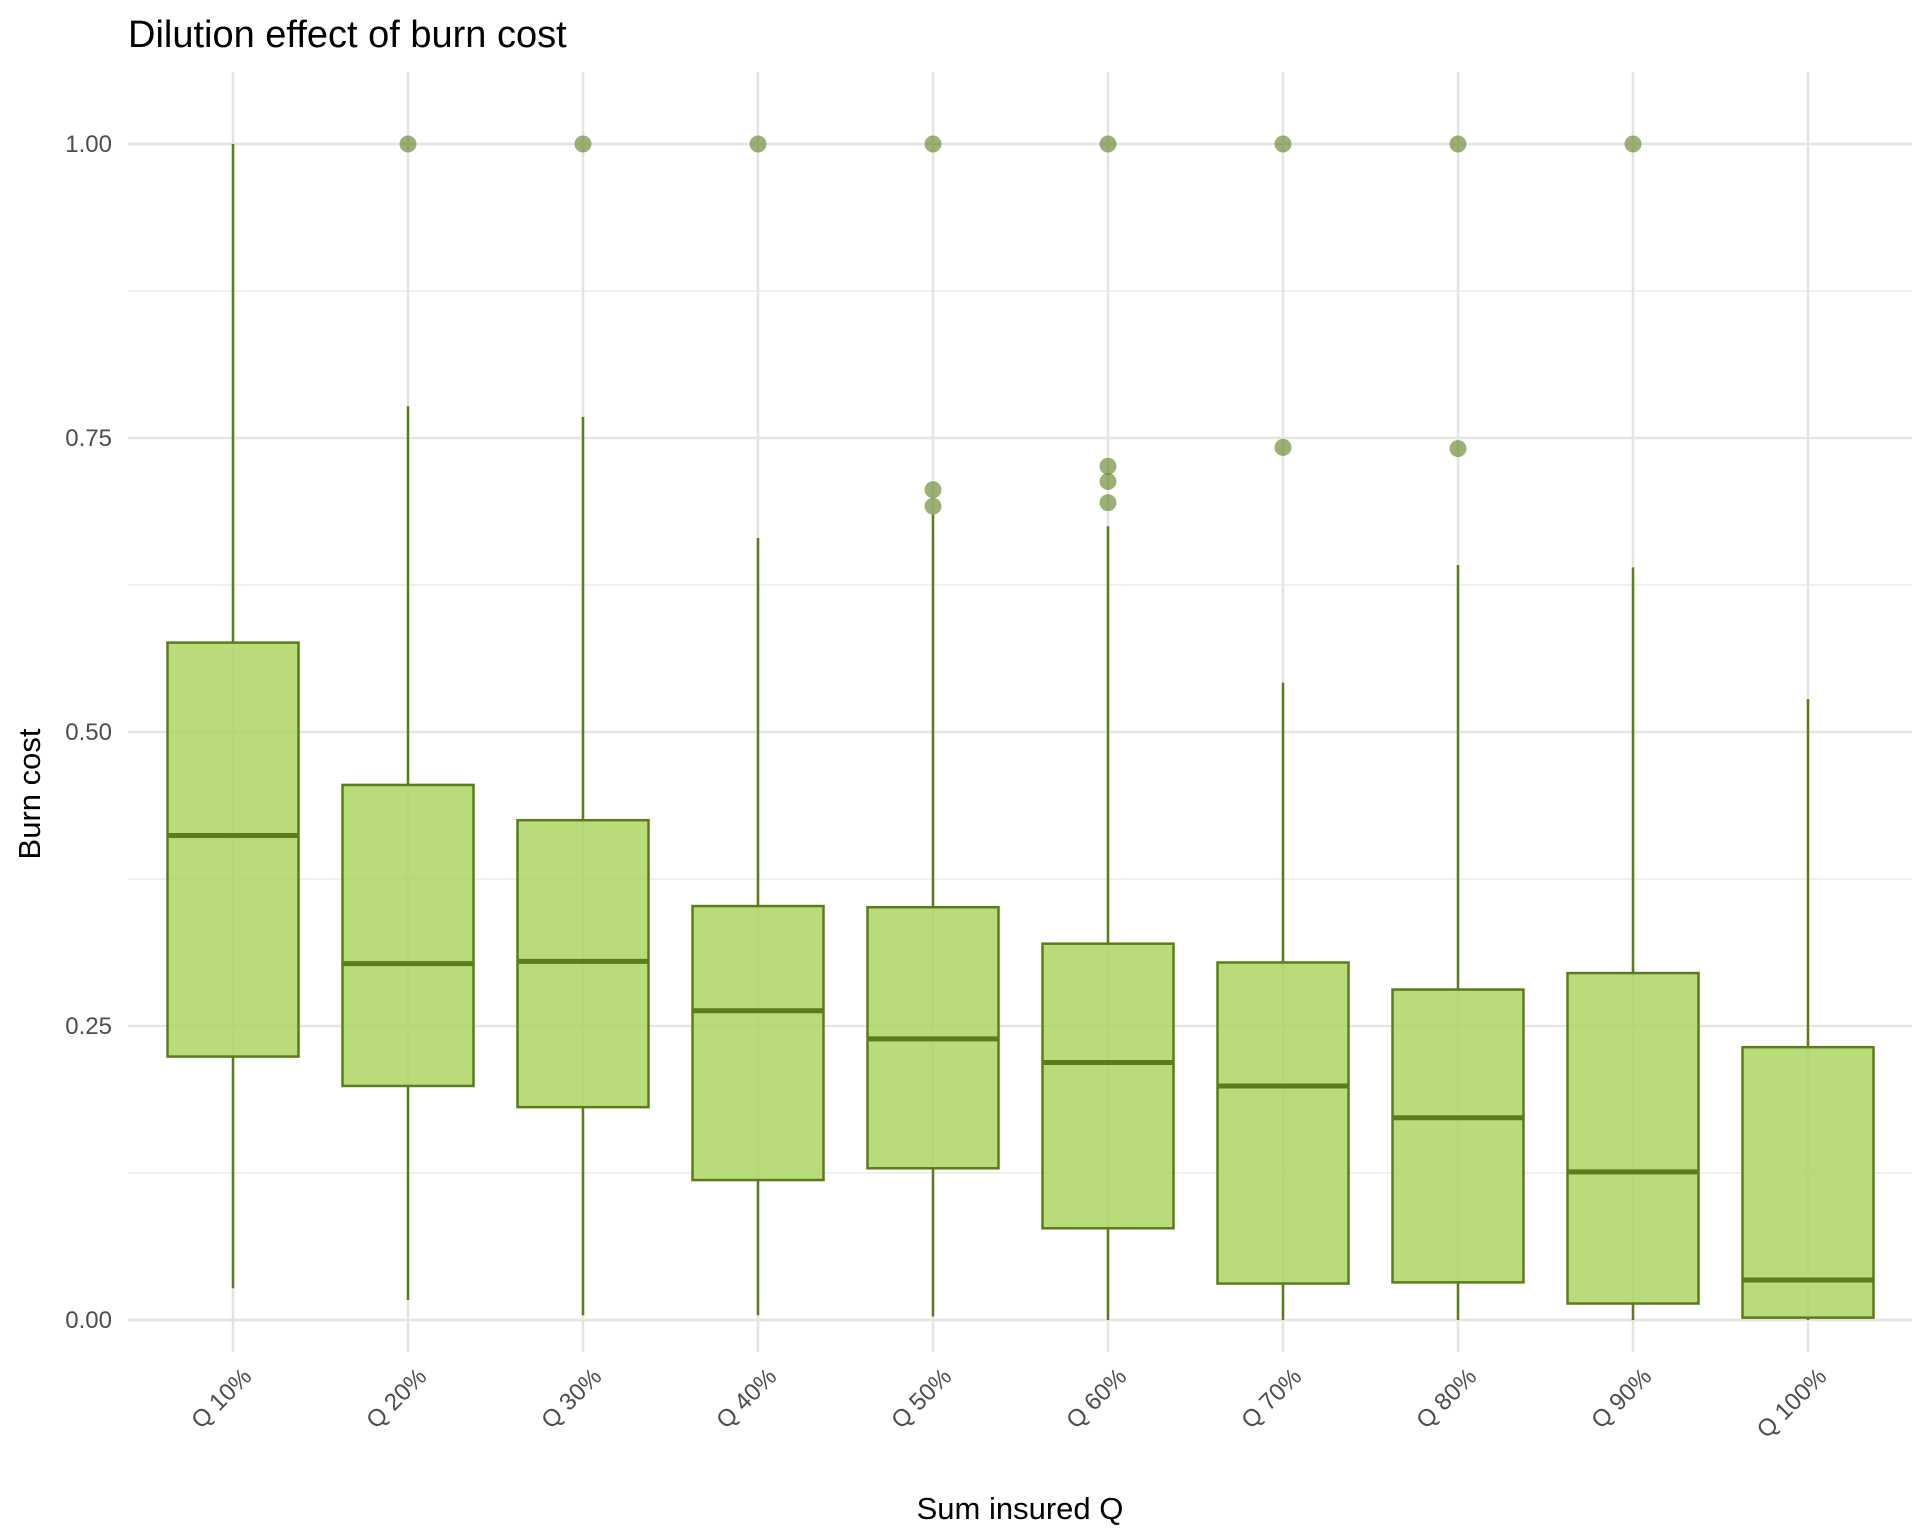 Image resolution: width=1920 pixels, height=1536 pixels. Describe the element at coordinates (221, 1398) in the screenshot. I see `x-tick-label: Q 10%` at that location.